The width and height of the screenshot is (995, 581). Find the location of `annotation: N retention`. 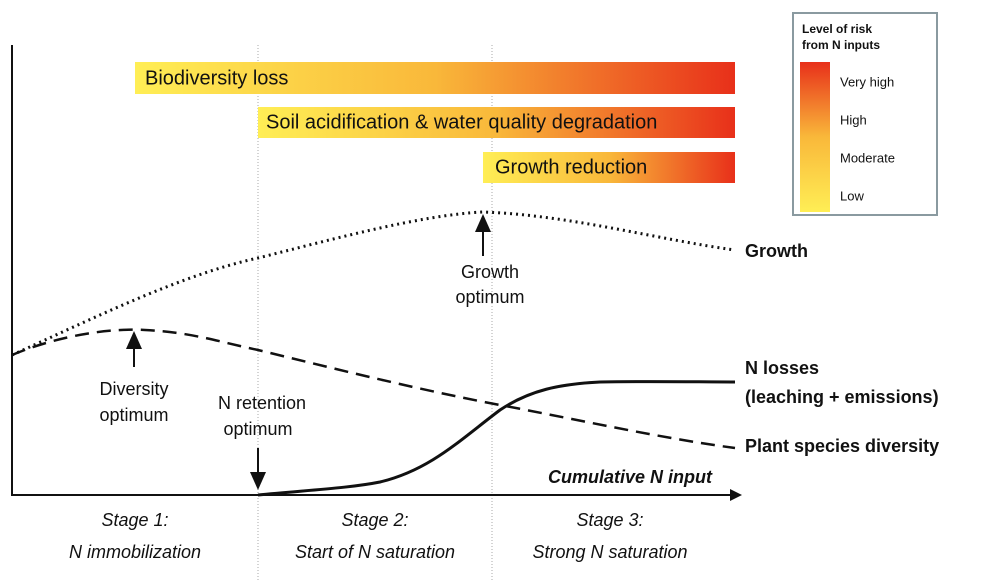

annotation: N retention is located at coordinates (262, 403).